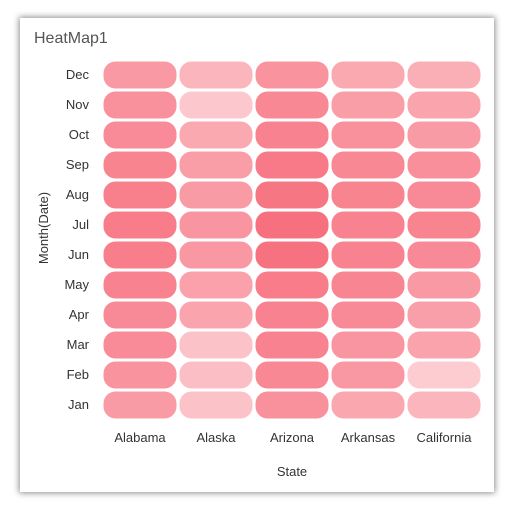 This screenshot has height=512, width=514. Describe the element at coordinates (216, 437) in the screenshot. I see `x-tick-label: Alaska` at that location.